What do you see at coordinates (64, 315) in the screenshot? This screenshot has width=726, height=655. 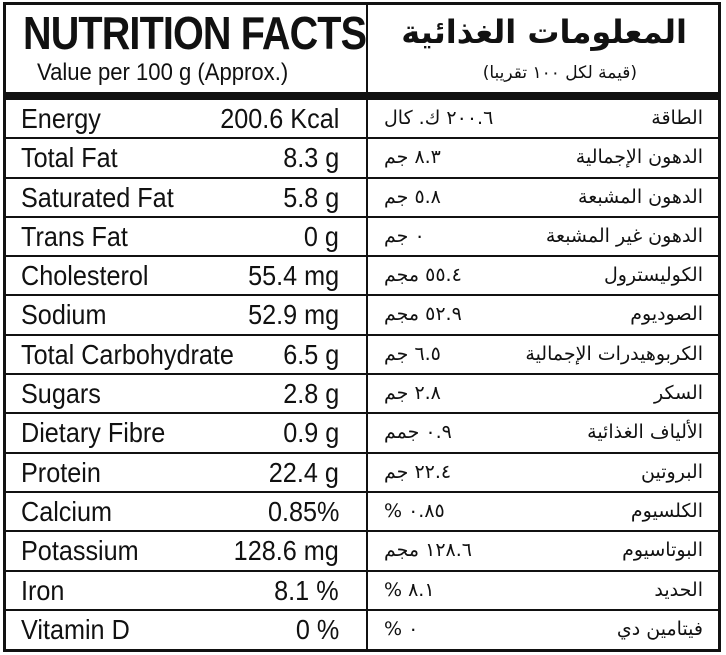 I see `nutrient-name-en: Sodium` at bounding box center [64, 315].